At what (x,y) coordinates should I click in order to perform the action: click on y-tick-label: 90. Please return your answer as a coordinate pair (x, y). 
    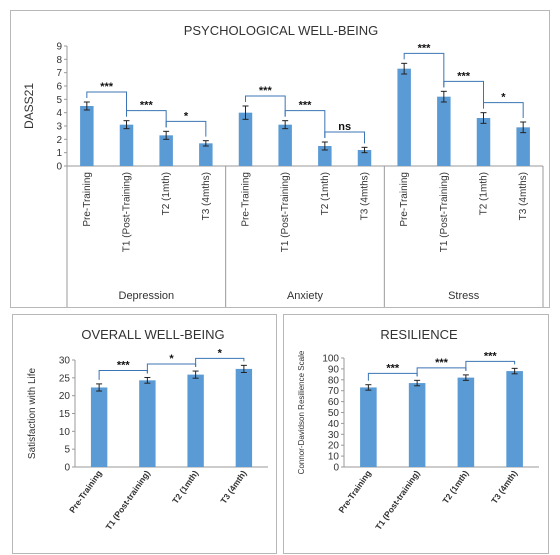
    Looking at the image, I should click on (334, 369).